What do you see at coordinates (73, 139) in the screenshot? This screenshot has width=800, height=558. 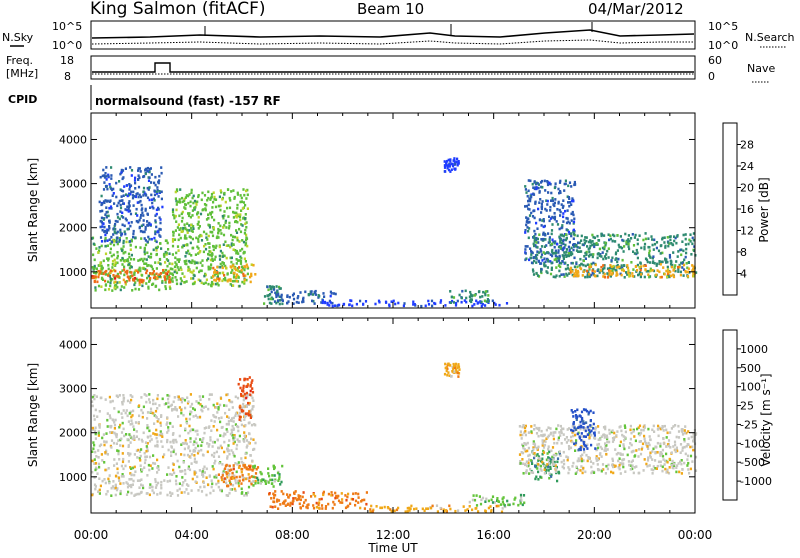 I see `power-ytick-label: 4000` at bounding box center [73, 139].